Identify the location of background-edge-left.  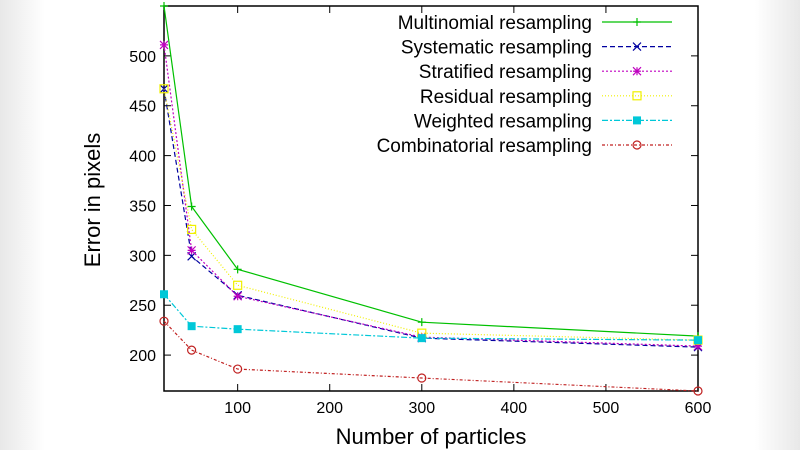
(22, 225).